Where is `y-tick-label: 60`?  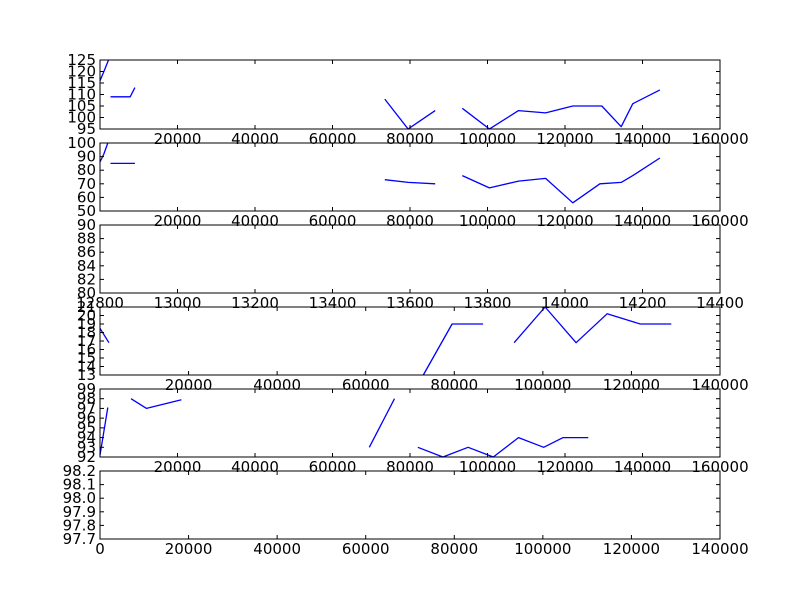 y-tick-label: 60 is located at coordinates (86, 197).